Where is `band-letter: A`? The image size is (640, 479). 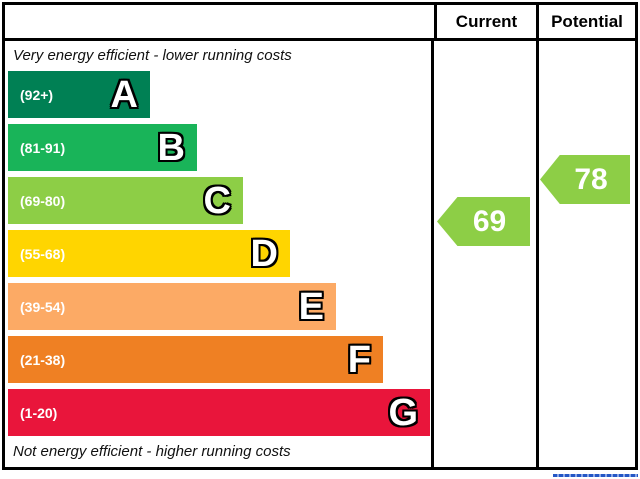 band-letter: A is located at coordinates (124, 94).